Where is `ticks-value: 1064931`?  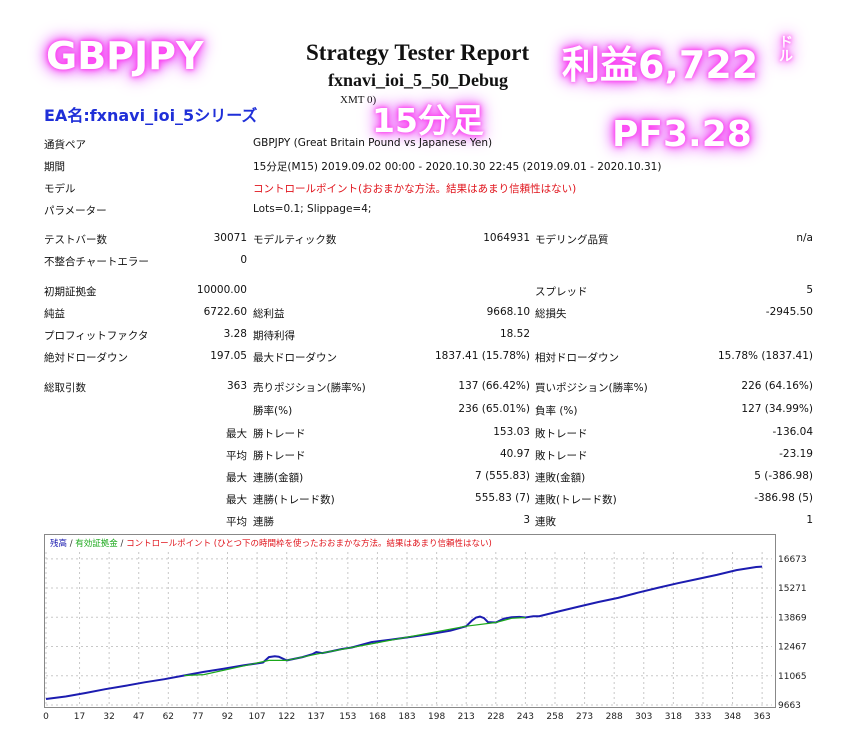 ticks-value: 1064931 is located at coordinates (506, 238).